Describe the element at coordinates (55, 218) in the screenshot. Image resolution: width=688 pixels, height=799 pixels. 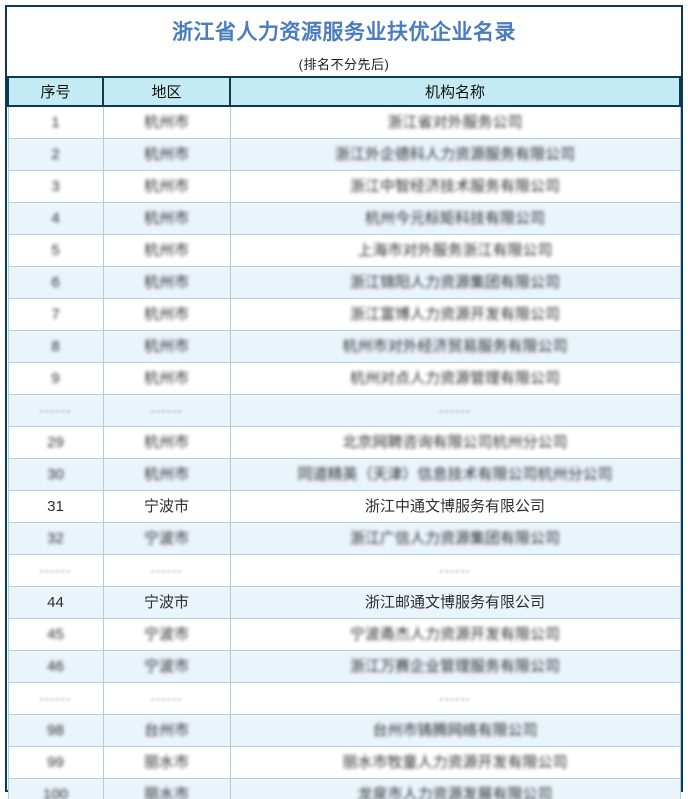
I see `row-no: 4` at that location.